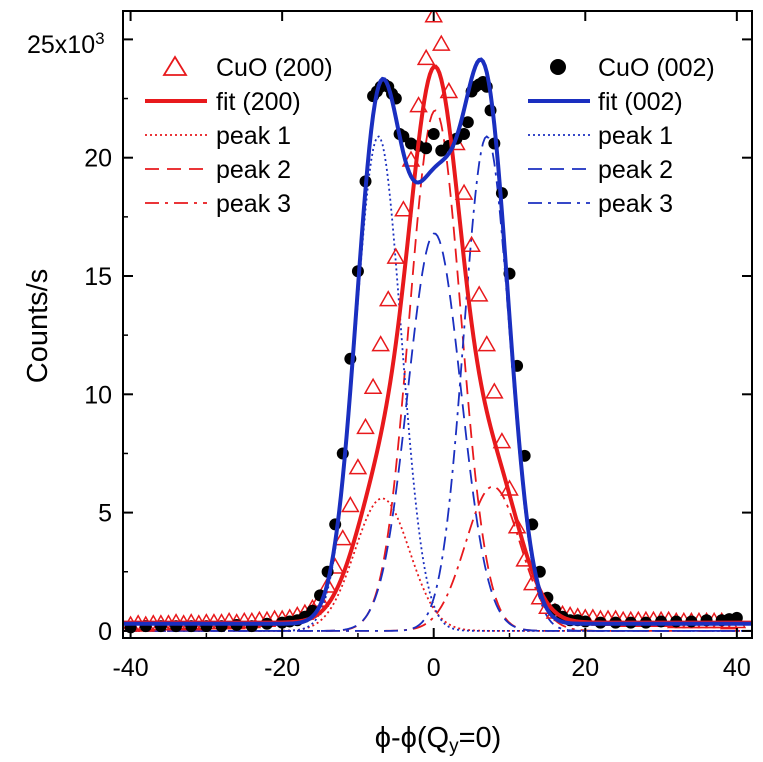 The height and width of the screenshot is (762, 763). What do you see at coordinates (105, 632) in the screenshot?
I see `y-tick-label: 0` at bounding box center [105, 632].